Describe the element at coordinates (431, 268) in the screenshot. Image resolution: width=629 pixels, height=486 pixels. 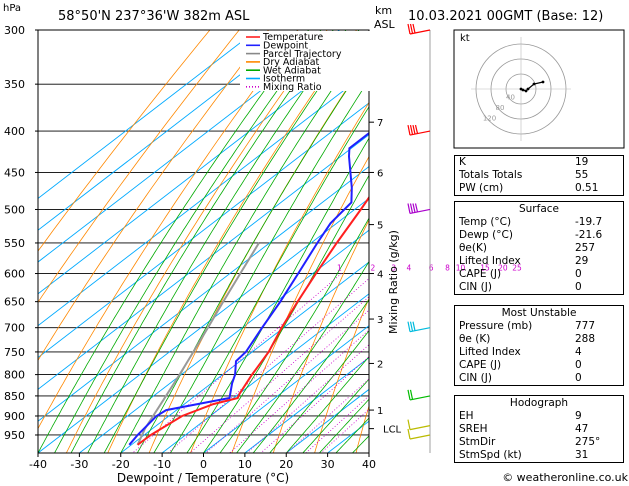
I see `mixing-ratio-label: 6` at that location.